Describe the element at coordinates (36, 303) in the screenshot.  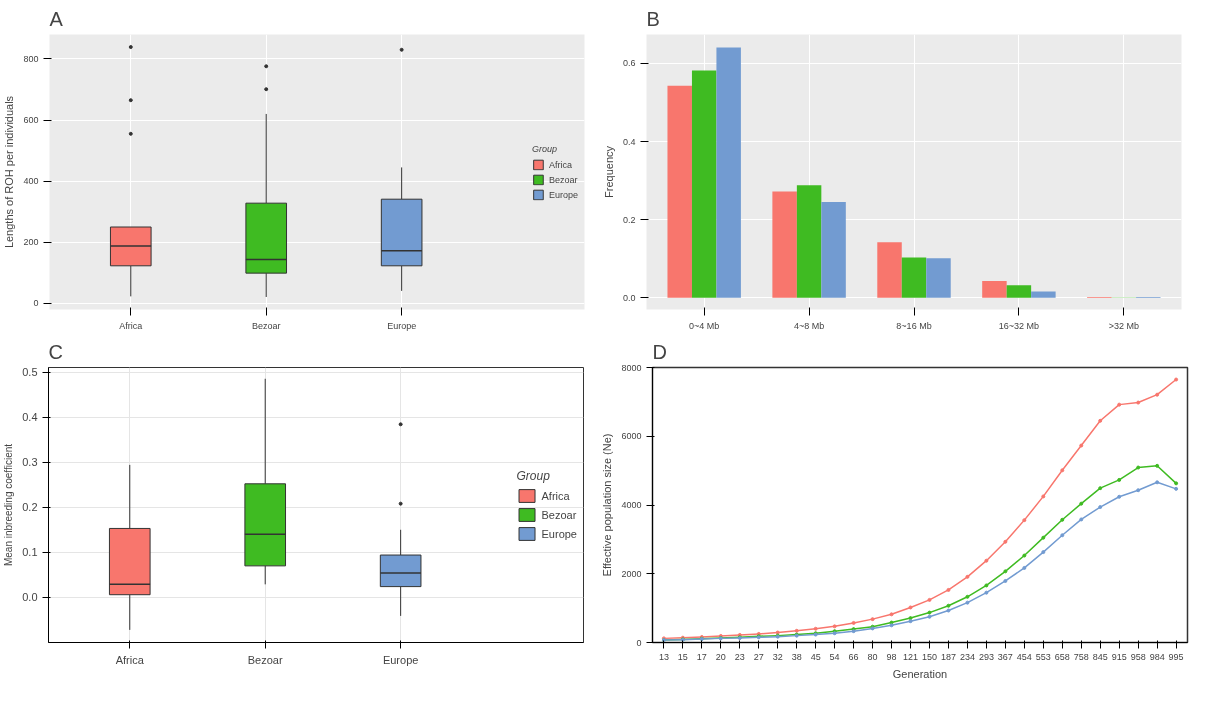
I see `y-tick-label: 0` at that location.